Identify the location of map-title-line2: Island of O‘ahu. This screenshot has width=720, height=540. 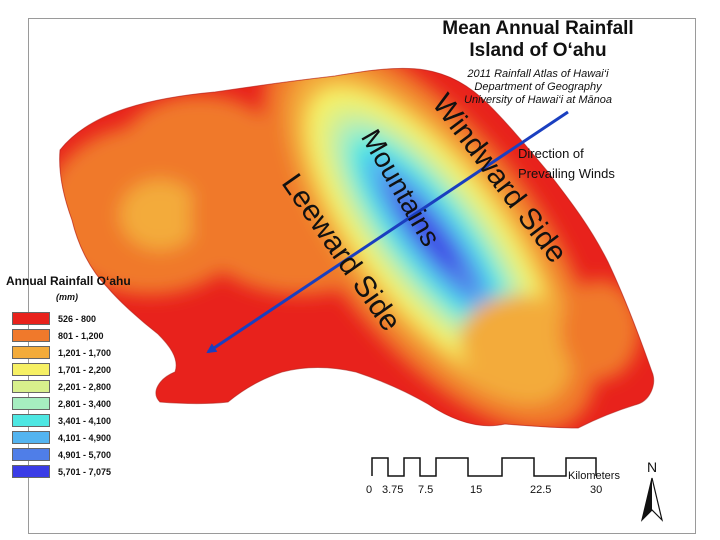
(538, 50).